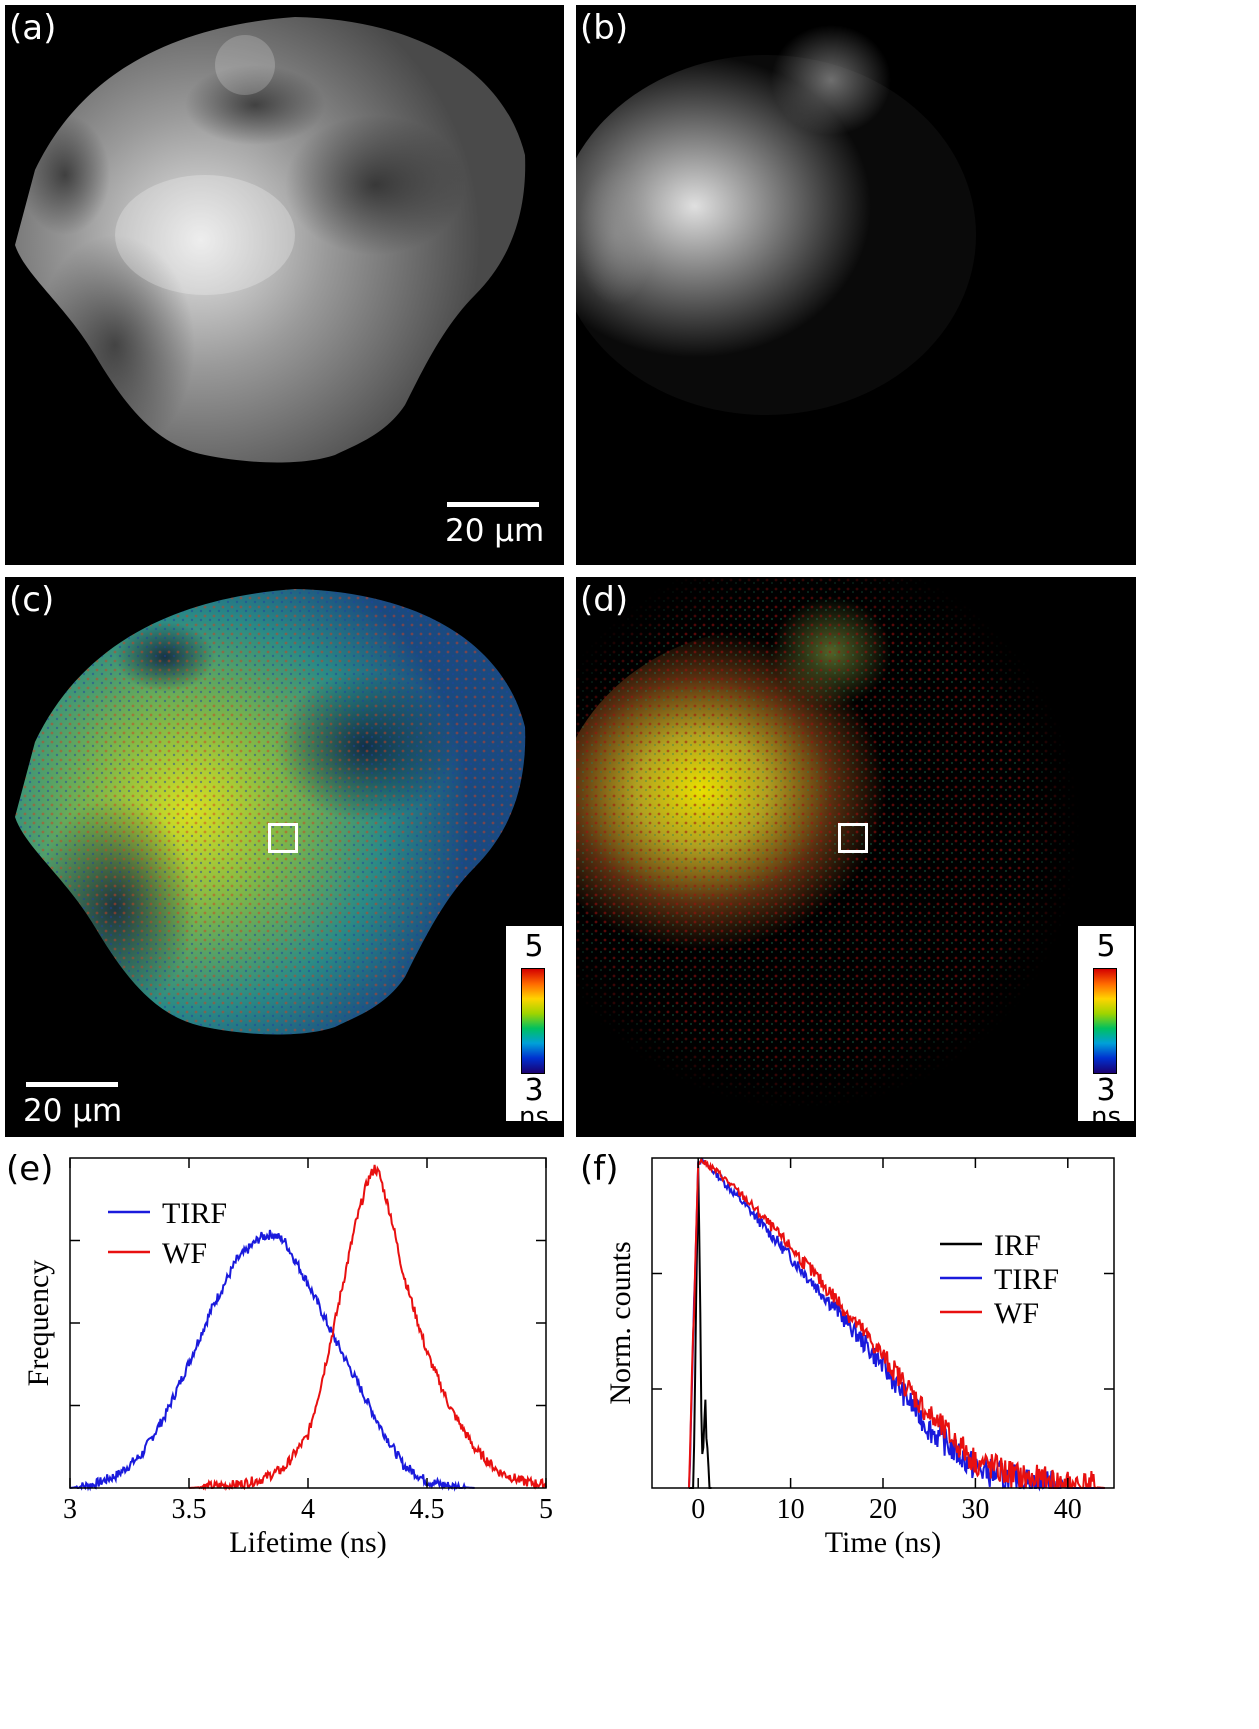 The width and height of the screenshot is (1259, 1729). Describe the element at coordinates (620, 1322) in the screenshot. I see `y-axis-label: Norm. counts` at that location.